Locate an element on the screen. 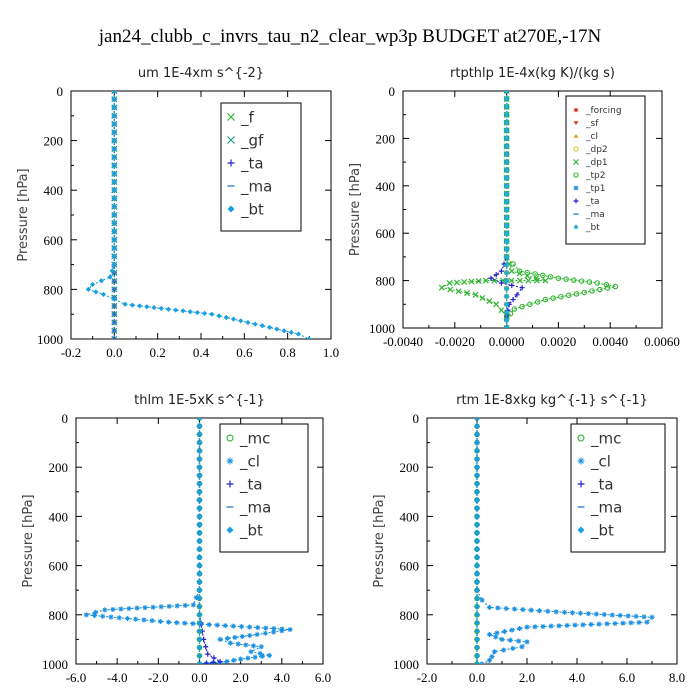 Image resolution: width=700 pixels, height=700 pixels. legend-item: _mc is located at coordinates (248, 438).